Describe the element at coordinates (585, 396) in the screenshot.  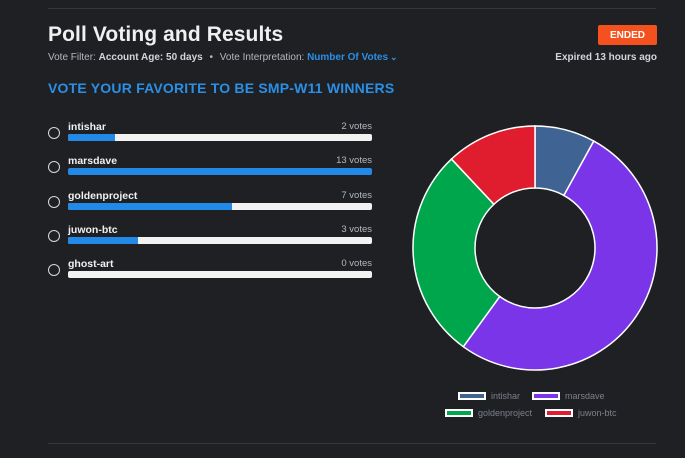
I see `legend-label: marsdave` at that location.